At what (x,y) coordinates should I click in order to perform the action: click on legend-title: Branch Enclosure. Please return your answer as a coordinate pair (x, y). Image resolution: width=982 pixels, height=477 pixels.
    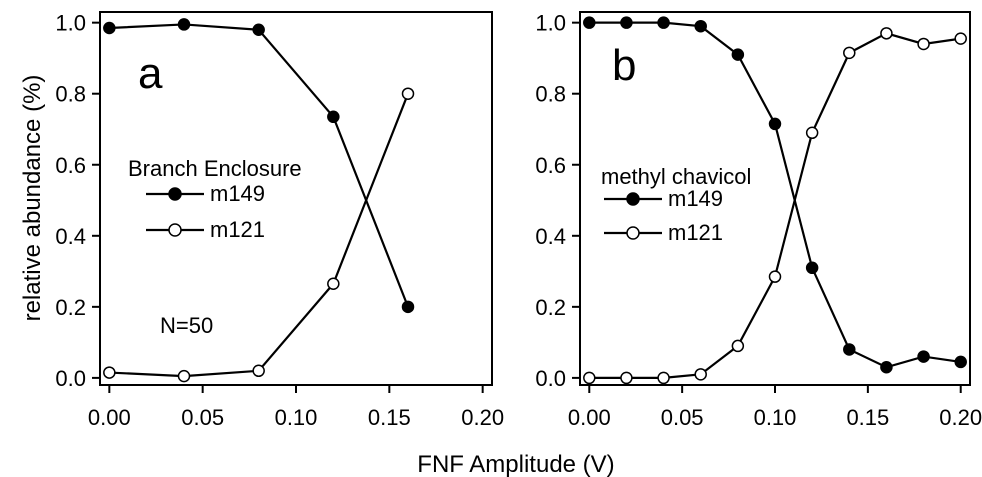
    Looking at the image, I should click on (215, 168).